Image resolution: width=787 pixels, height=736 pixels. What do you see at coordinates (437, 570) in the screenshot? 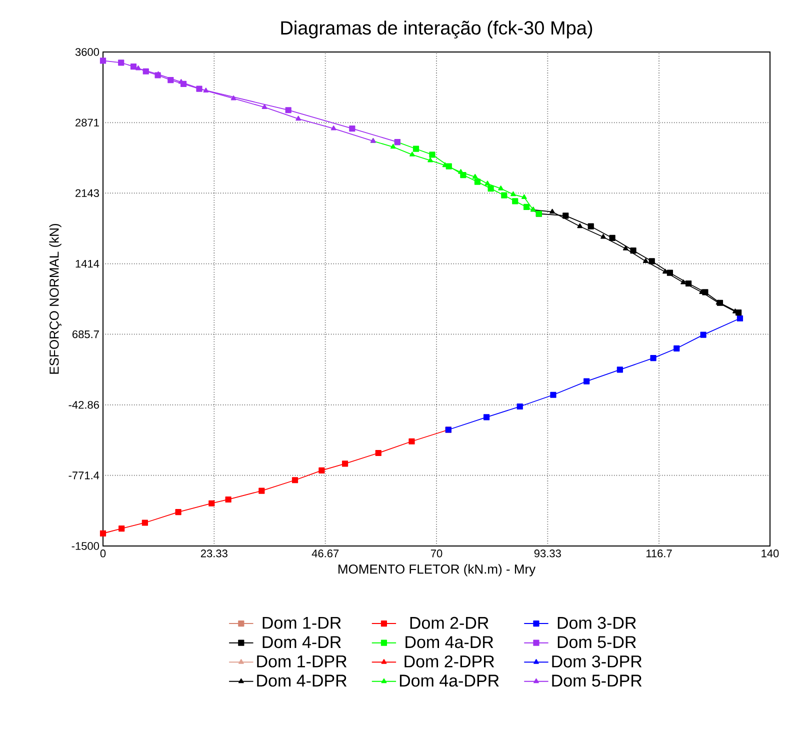
I see `x-axis-title: MOMENTO FLETOR (kN.m) - Mry` at bounding box center [437, 570].